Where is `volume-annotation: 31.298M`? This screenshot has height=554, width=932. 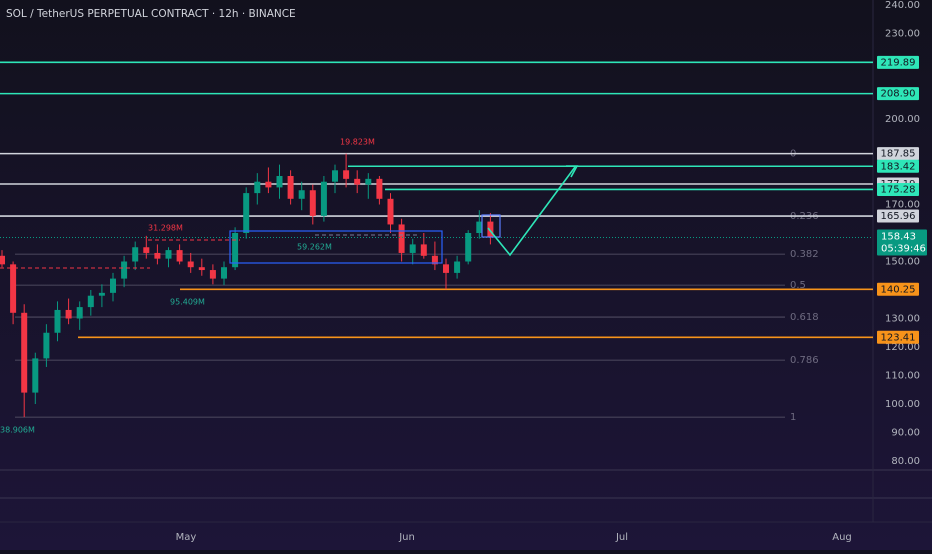 volume-annotation: 31.298M is located at coordinates (165, 228).